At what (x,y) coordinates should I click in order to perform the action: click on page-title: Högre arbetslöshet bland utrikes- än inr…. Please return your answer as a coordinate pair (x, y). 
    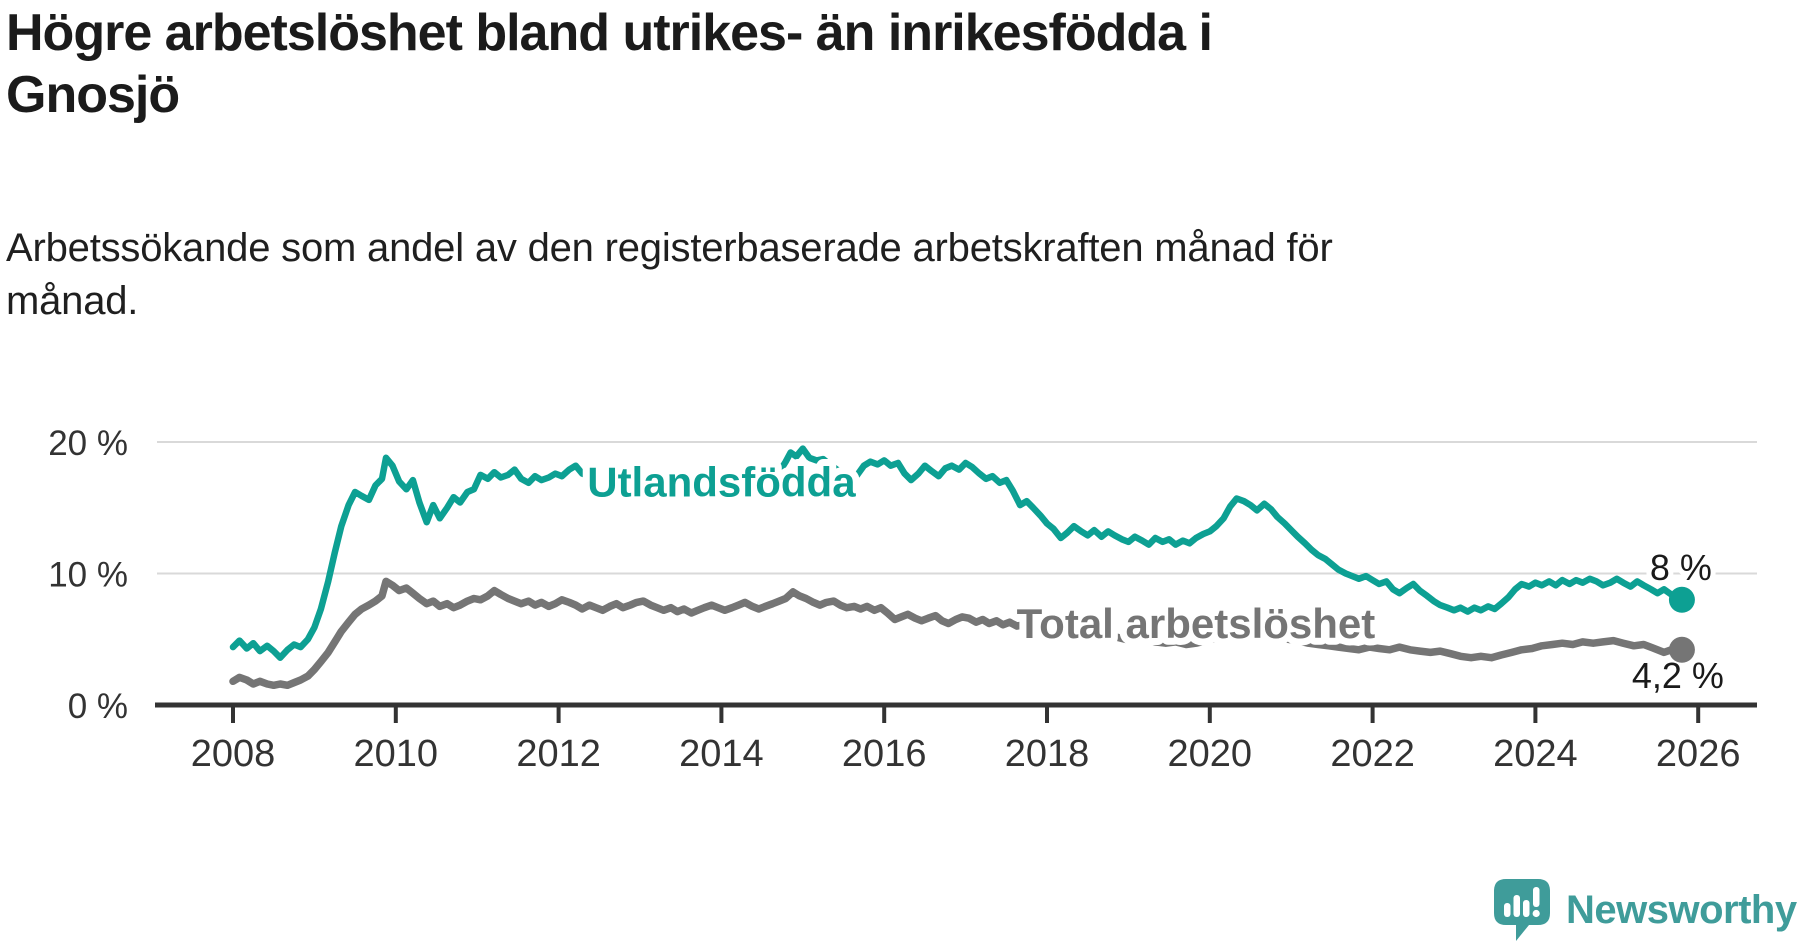
    Looking at the image, I should click on (609, 64).